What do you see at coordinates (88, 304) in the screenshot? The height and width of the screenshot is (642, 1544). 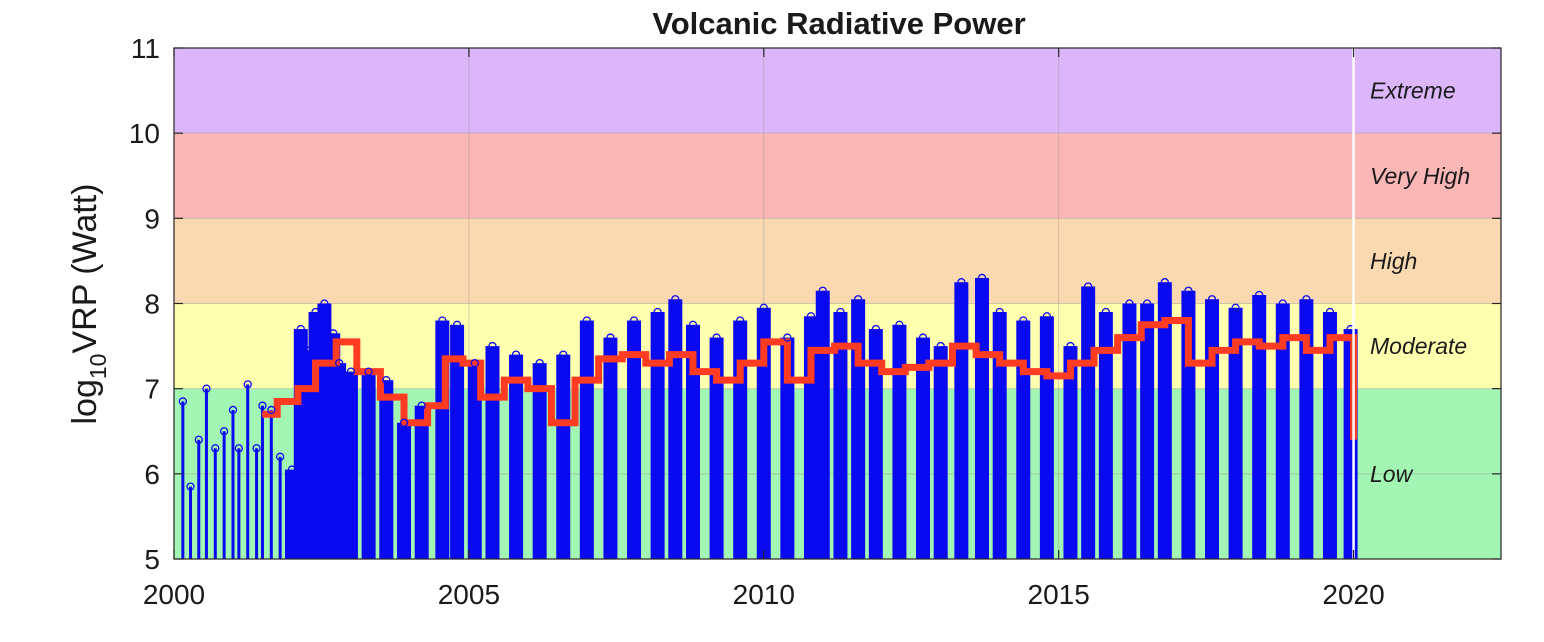 I see `y-axis-label: log10VRP (Watt)` at bounding box center [88, 304].